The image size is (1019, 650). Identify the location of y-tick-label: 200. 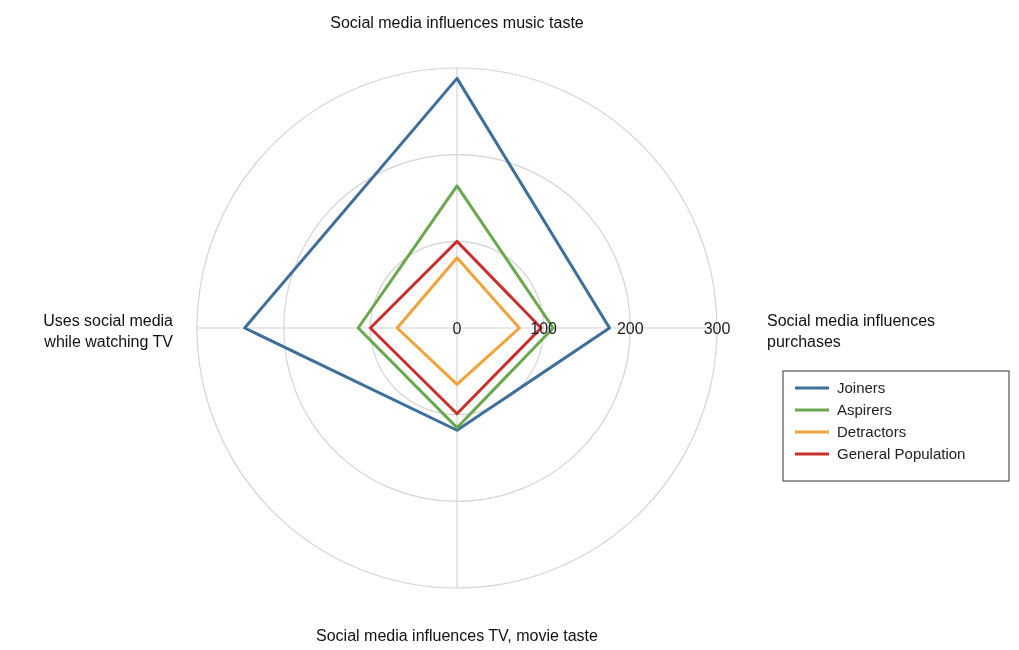
(630, 328).